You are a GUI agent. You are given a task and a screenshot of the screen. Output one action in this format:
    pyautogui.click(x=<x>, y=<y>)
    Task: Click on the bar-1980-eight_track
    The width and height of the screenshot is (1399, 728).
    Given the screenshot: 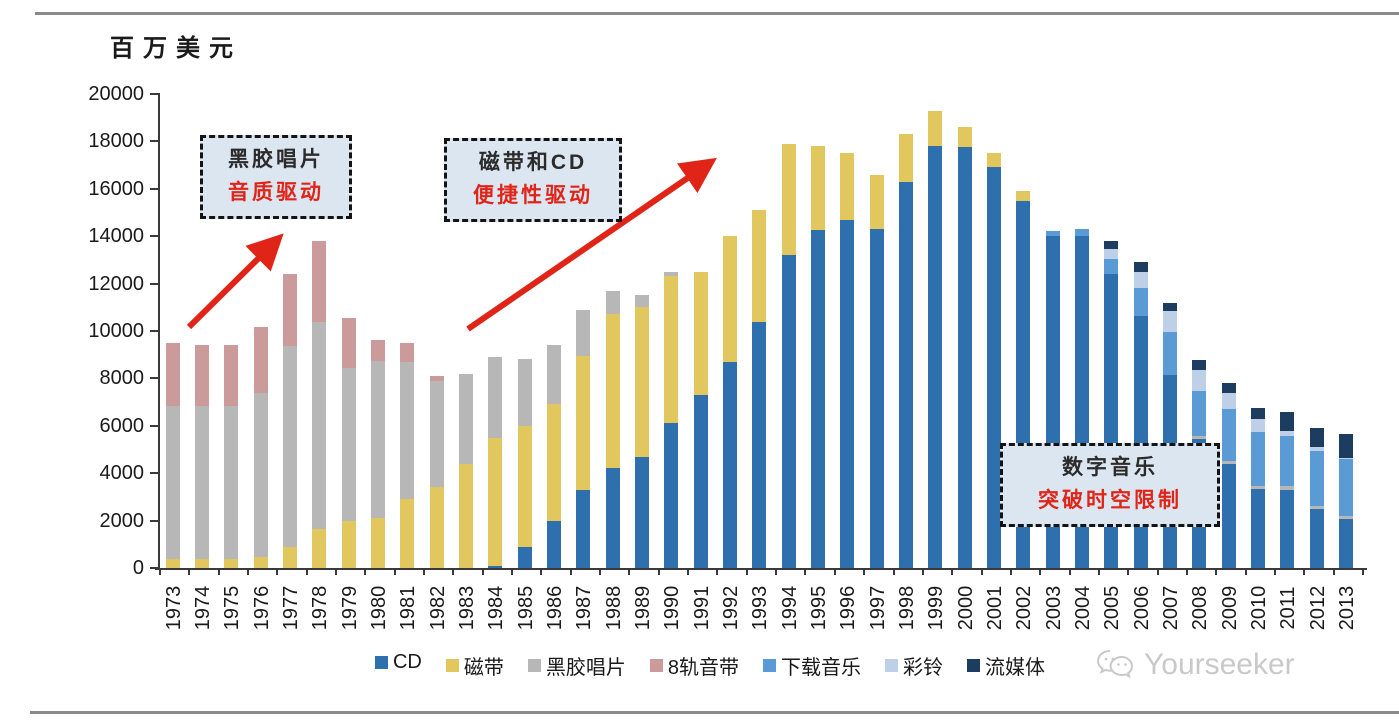 What is the action you would take?
    pyautogui.click(x=377, y=350)
    